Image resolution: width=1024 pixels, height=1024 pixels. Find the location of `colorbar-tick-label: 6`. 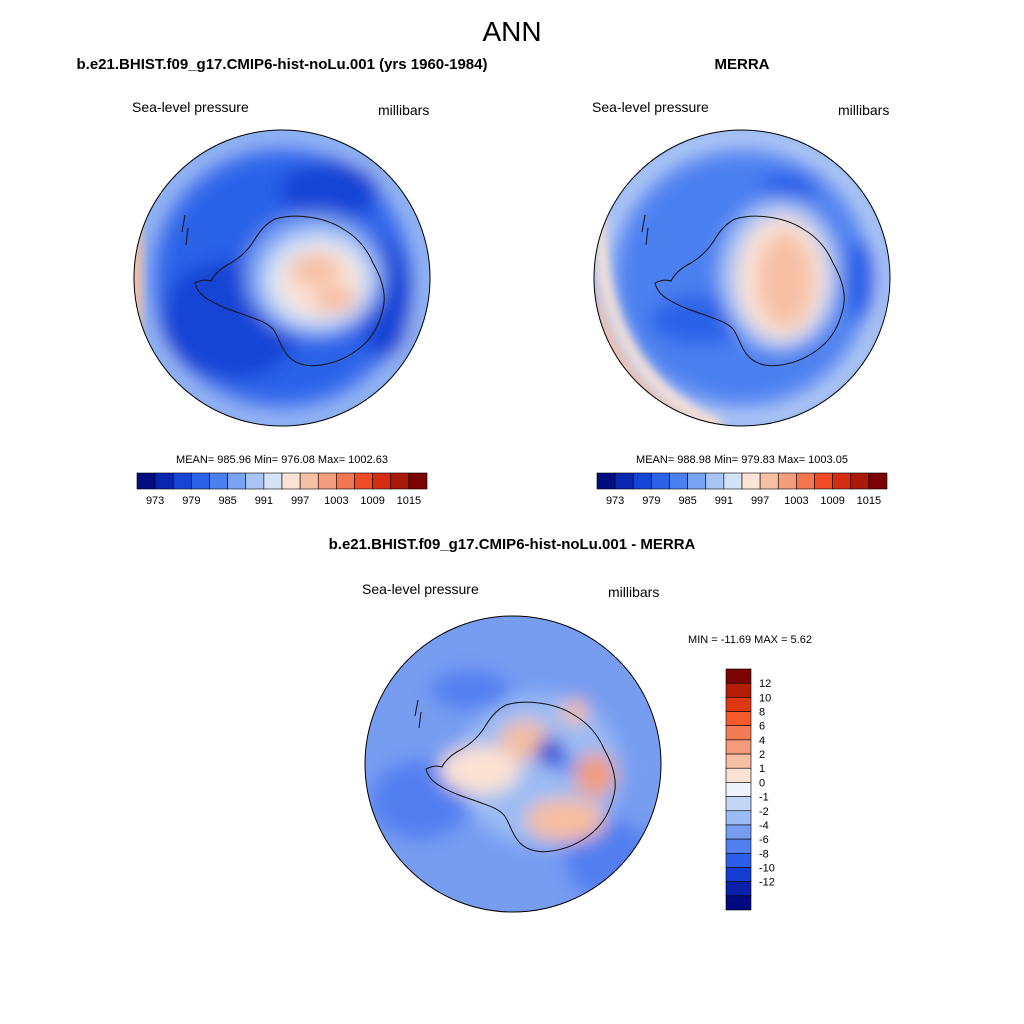

colorbar-tick-label: 6 is located at coordinates (762, 727).